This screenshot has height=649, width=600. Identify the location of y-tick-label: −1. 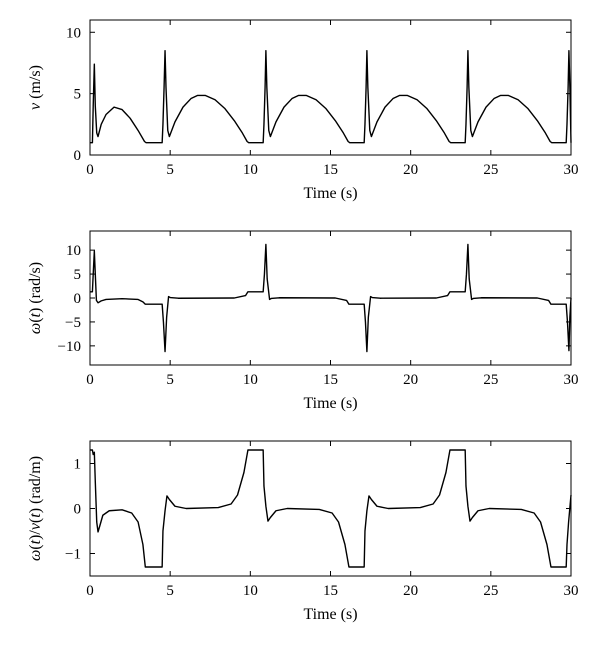
(73, 555).